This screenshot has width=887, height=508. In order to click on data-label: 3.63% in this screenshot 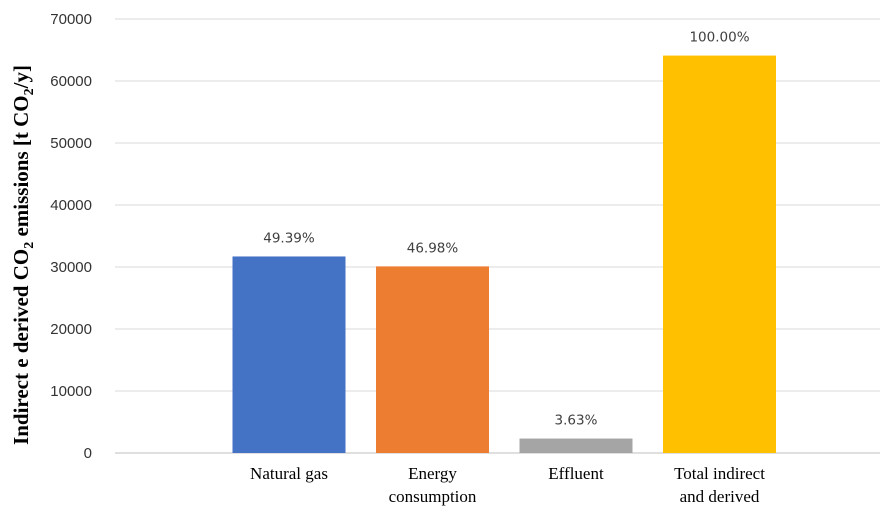, I will do `click(576, 421)`.